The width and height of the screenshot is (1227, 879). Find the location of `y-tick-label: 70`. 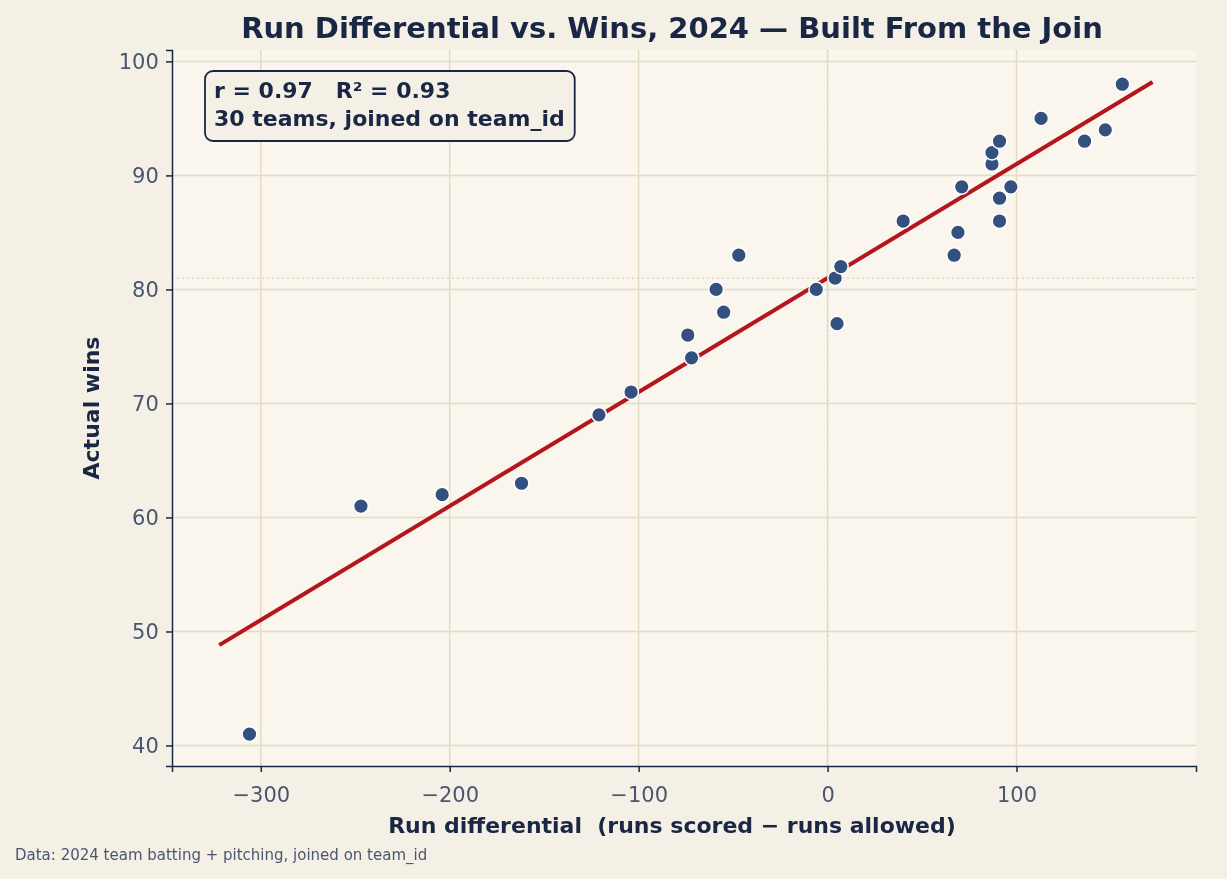

y-tick-label: 70 is located at coordinates (145, 403).